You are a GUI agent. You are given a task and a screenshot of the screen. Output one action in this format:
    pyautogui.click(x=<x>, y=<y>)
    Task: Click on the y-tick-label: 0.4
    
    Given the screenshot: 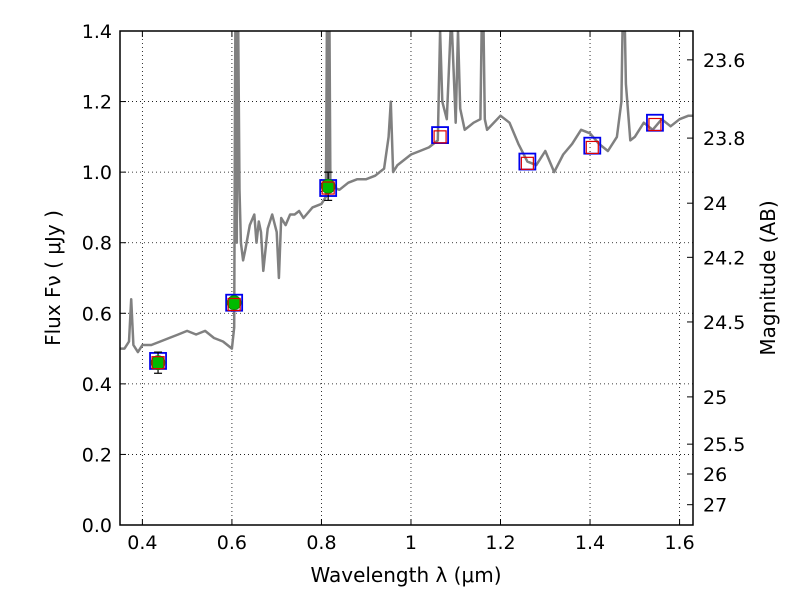 What is the action you would take?
    pyautogui.click(x=97, y=385)
    